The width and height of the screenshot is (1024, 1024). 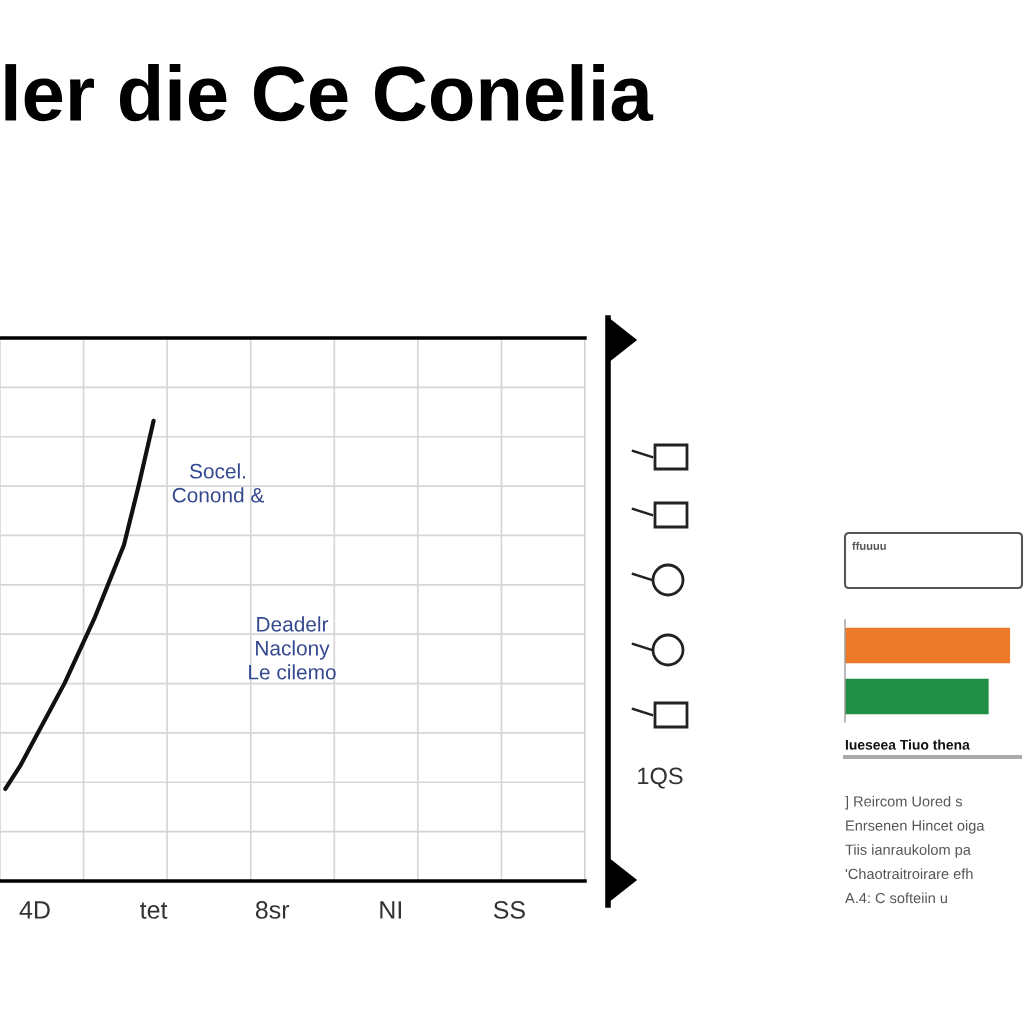 I want to click on text: ffuuuu, so click(x=869, y=545).